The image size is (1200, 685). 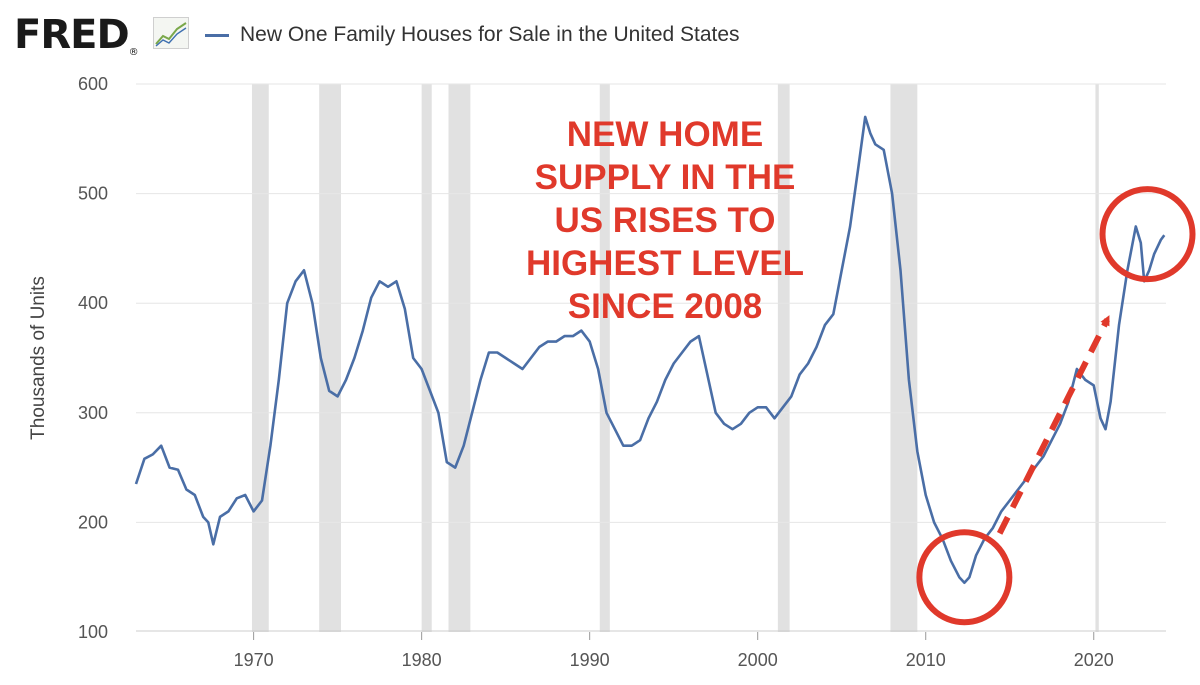 I want to click on trend-arrow, so click(x=1053, y=425).